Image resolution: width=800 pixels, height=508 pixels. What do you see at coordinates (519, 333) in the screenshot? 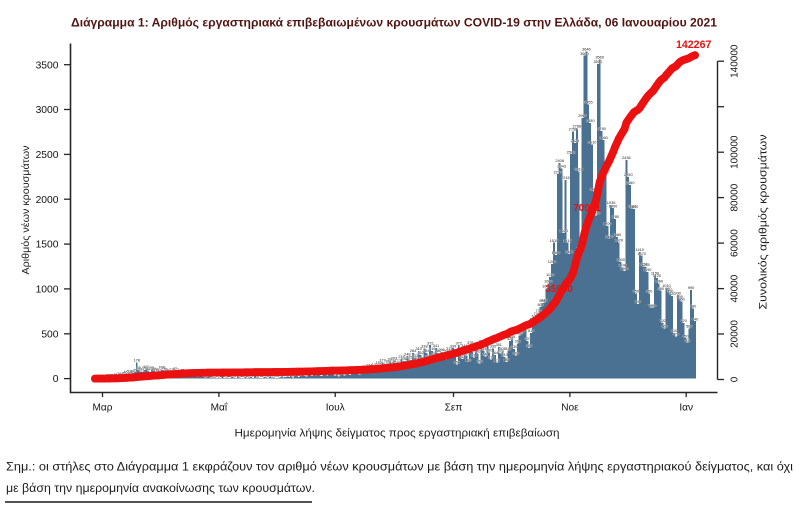
I see `svg-text: 480` at bounding box center [519, 333].